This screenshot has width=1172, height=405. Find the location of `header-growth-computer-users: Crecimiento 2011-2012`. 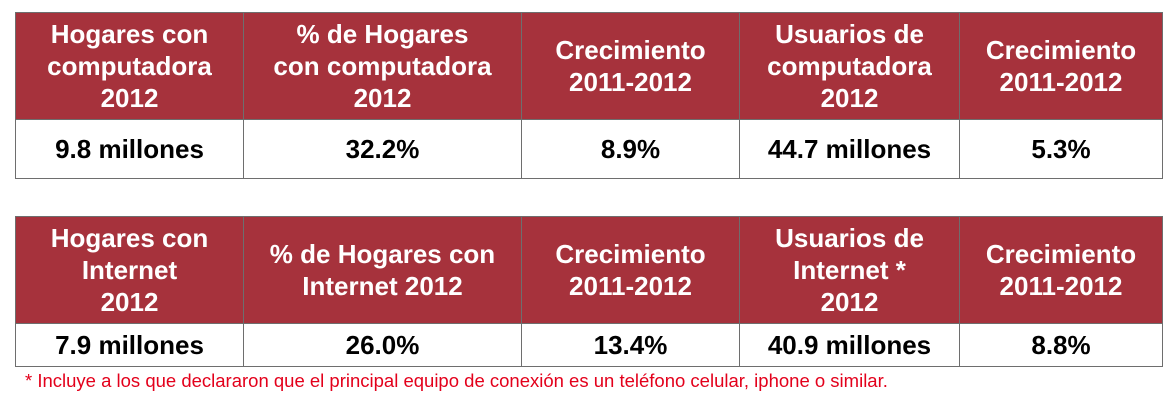

header-growth-computer-users: Crecimiento 2011-2012 is located at coordinates (1061, 66).